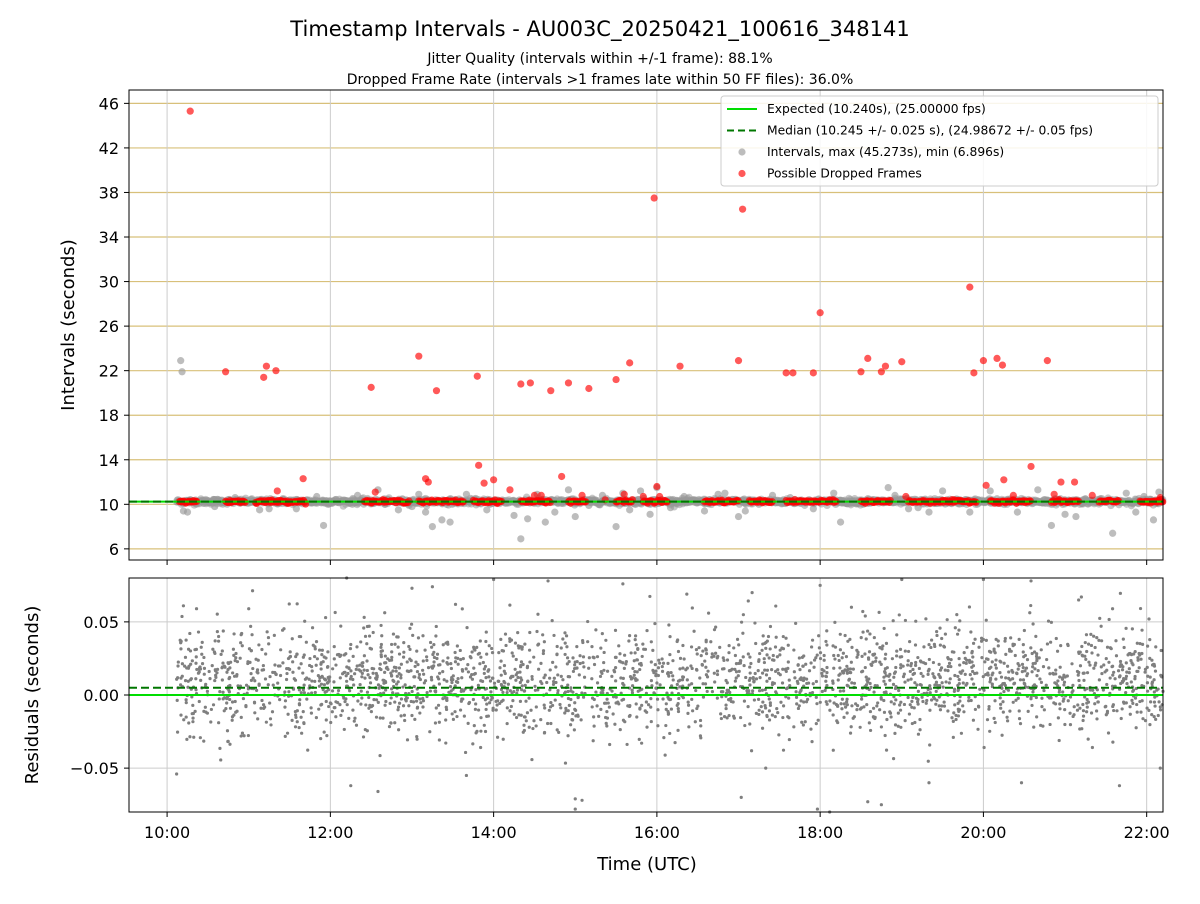  Describe the element at coordinates (109, 103) in the screenshot. I see `intervals-y-tick-label: 46` at that location.